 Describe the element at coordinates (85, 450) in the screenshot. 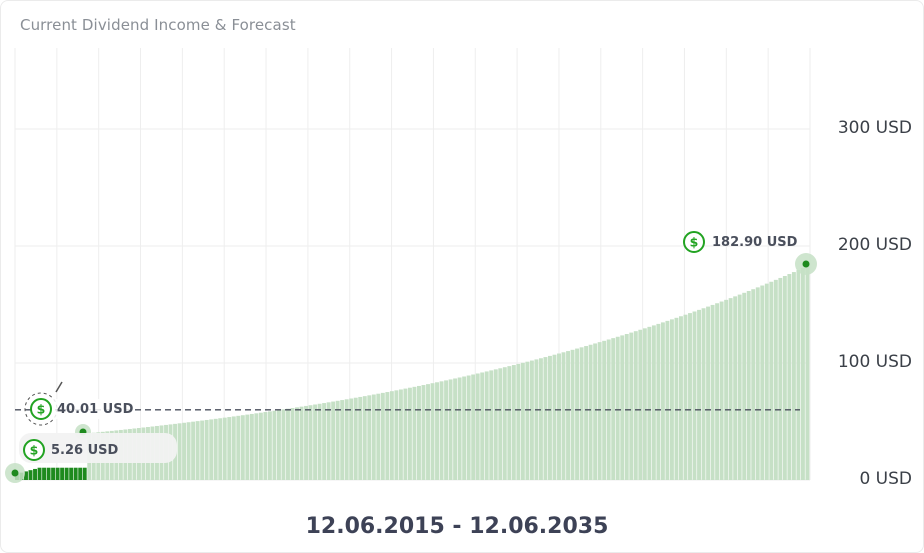

I see `annotation-label: 5.26 USD` at that location.